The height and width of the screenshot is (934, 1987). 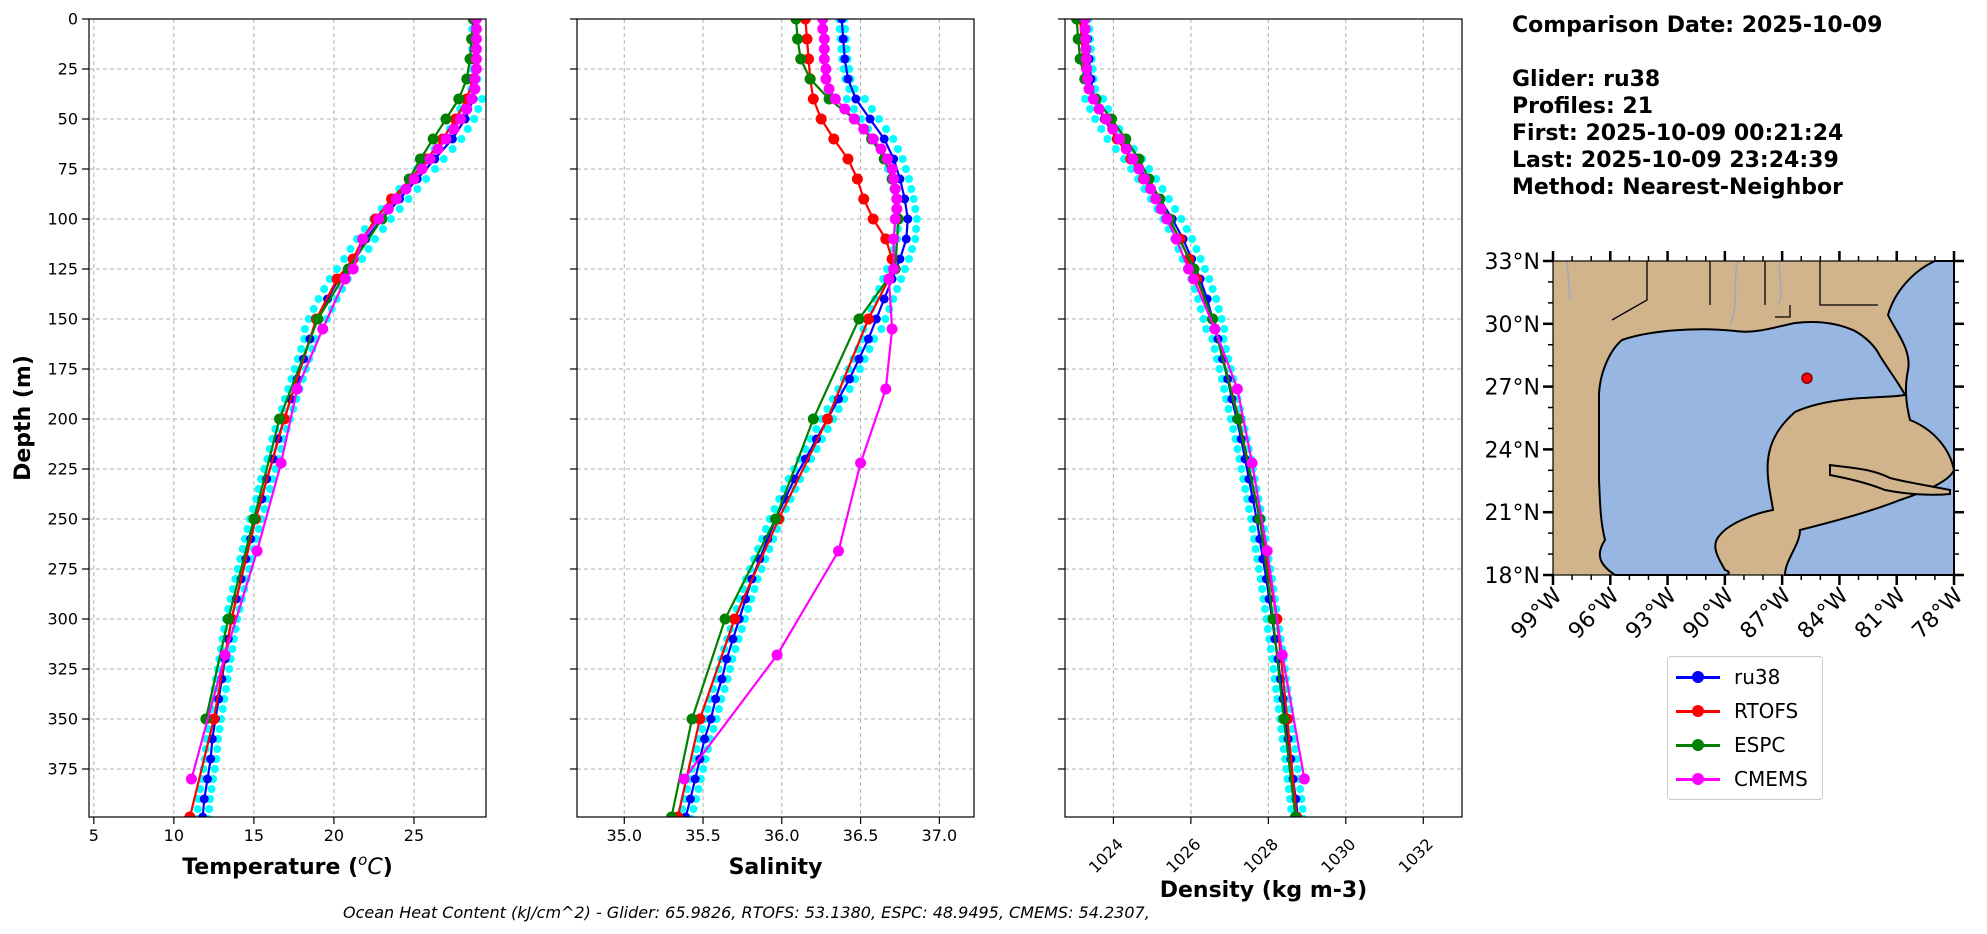 What do you see at coordinates (1677, 187) in the screenshot?
I see `method: Method: Nearest-Neighbor` at bounding box center [1677, 187].